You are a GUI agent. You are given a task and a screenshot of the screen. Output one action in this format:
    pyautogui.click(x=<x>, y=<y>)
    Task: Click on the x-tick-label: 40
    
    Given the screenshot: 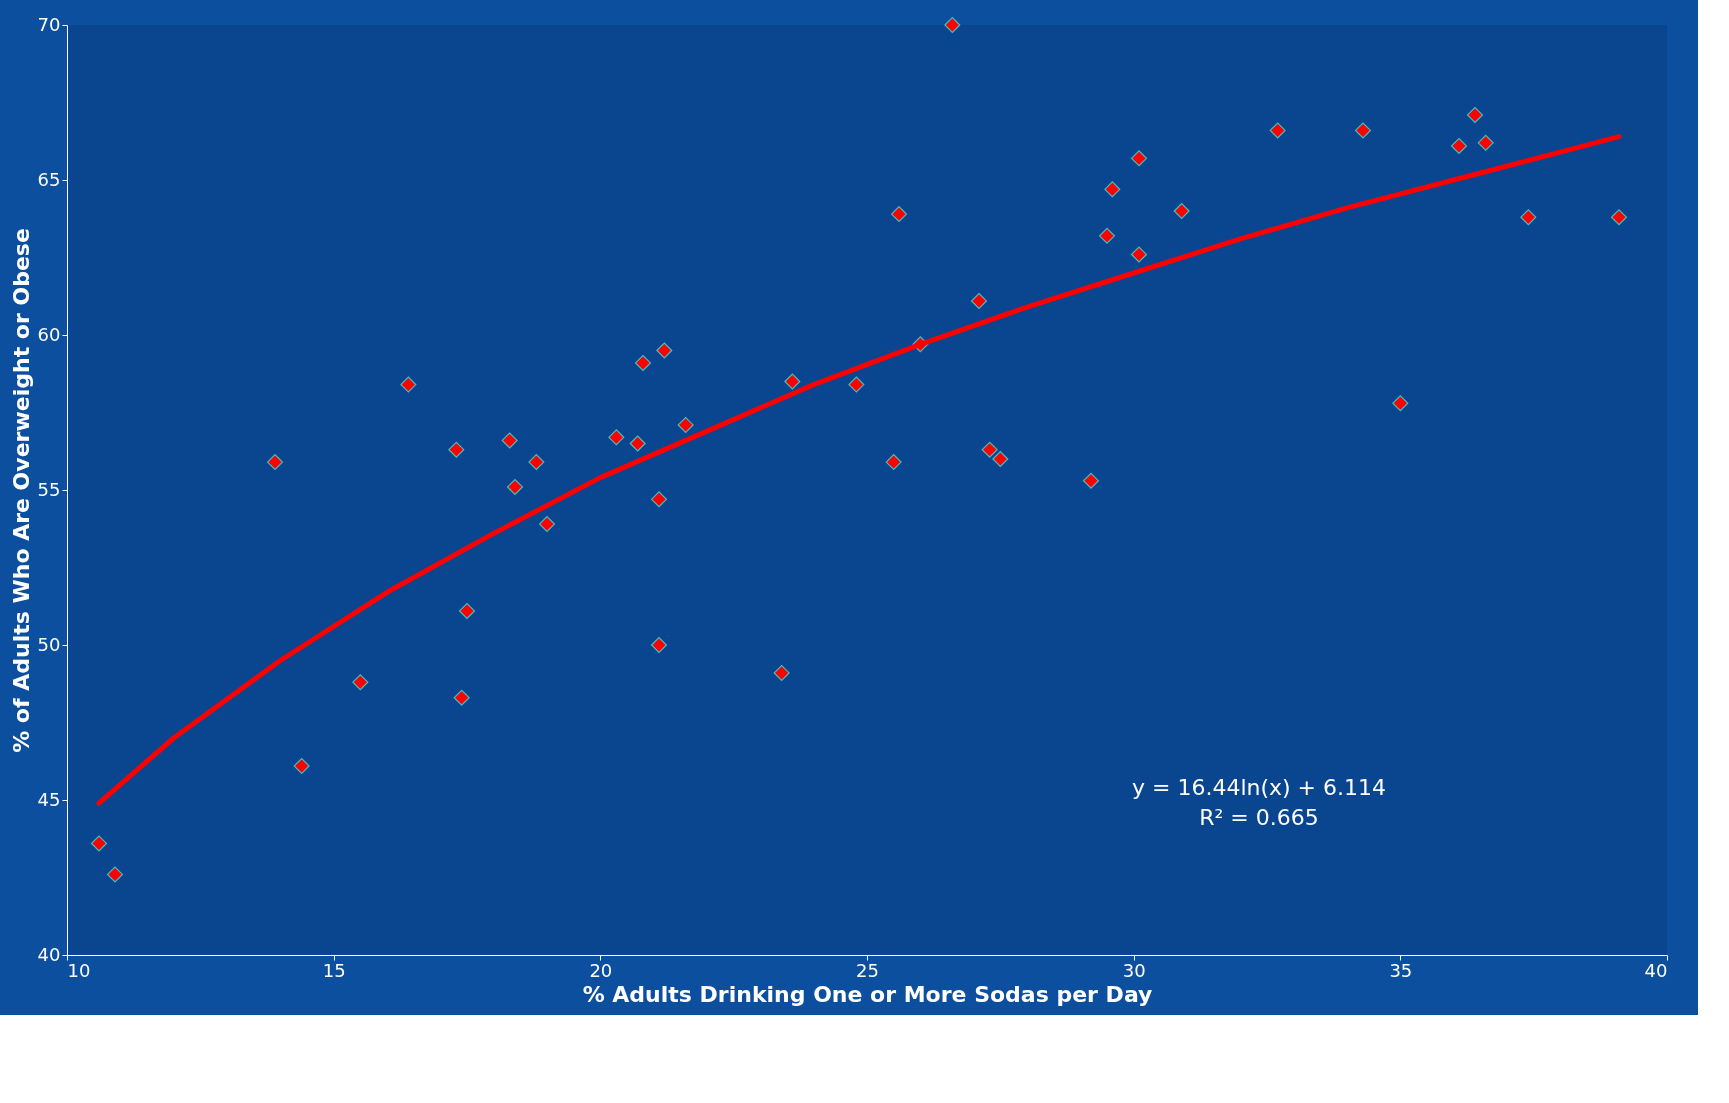 What is the action you would take?
    pyautogui.click(x=1656, y=970)
    